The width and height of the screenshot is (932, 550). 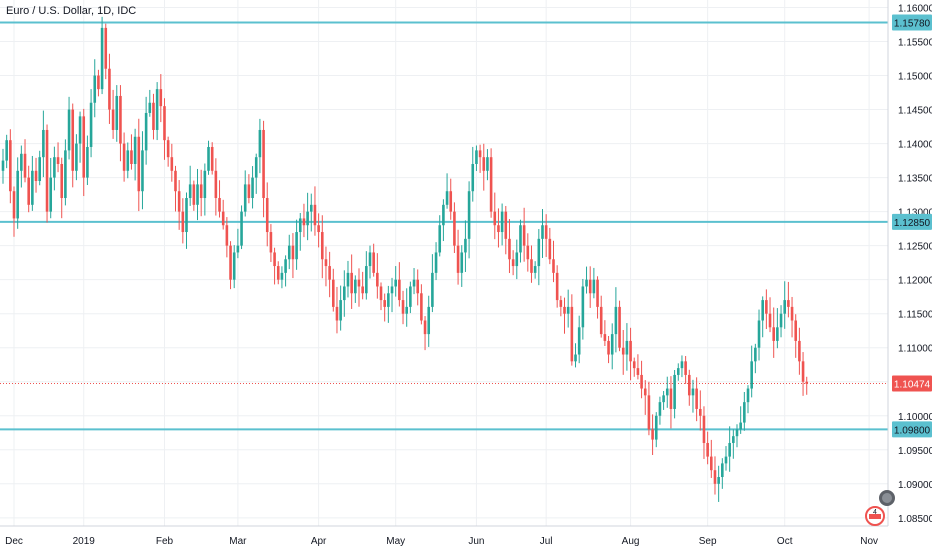 What do you see at coordinates (912, 226) in the screenshot?
I see `price-badges: 1.15780 1.12850 1.09800 1.10474` at bounding box center [912, 226].